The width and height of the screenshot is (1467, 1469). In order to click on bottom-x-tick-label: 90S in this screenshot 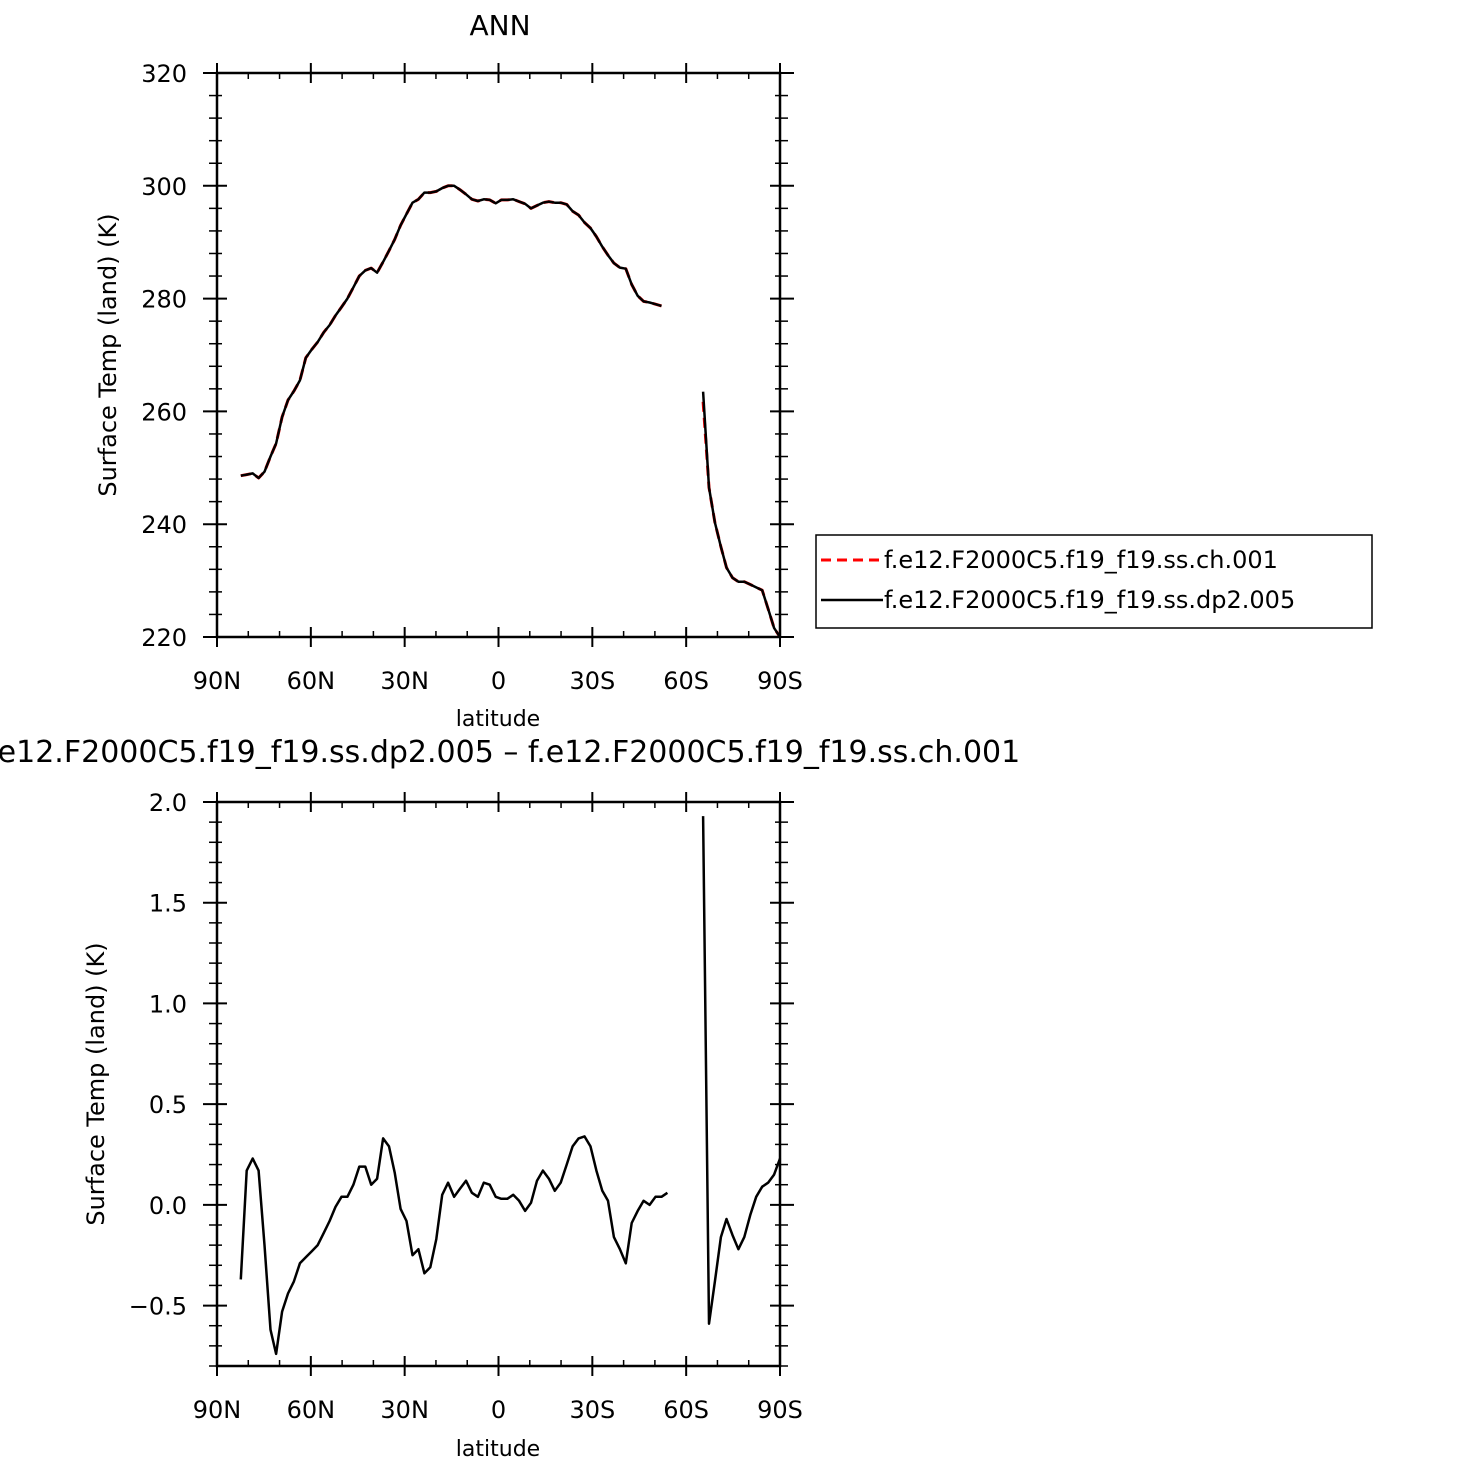, I will do `click(780, 1410)`.